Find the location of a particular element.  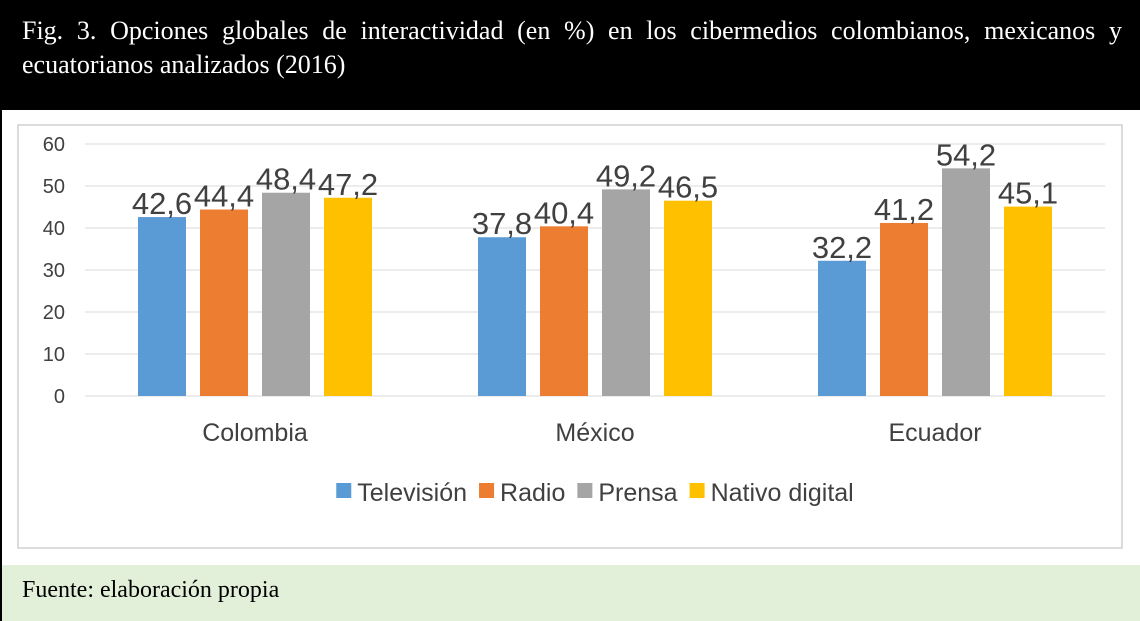

legend-label: Nativo digital is located at coordinates (782, 493).